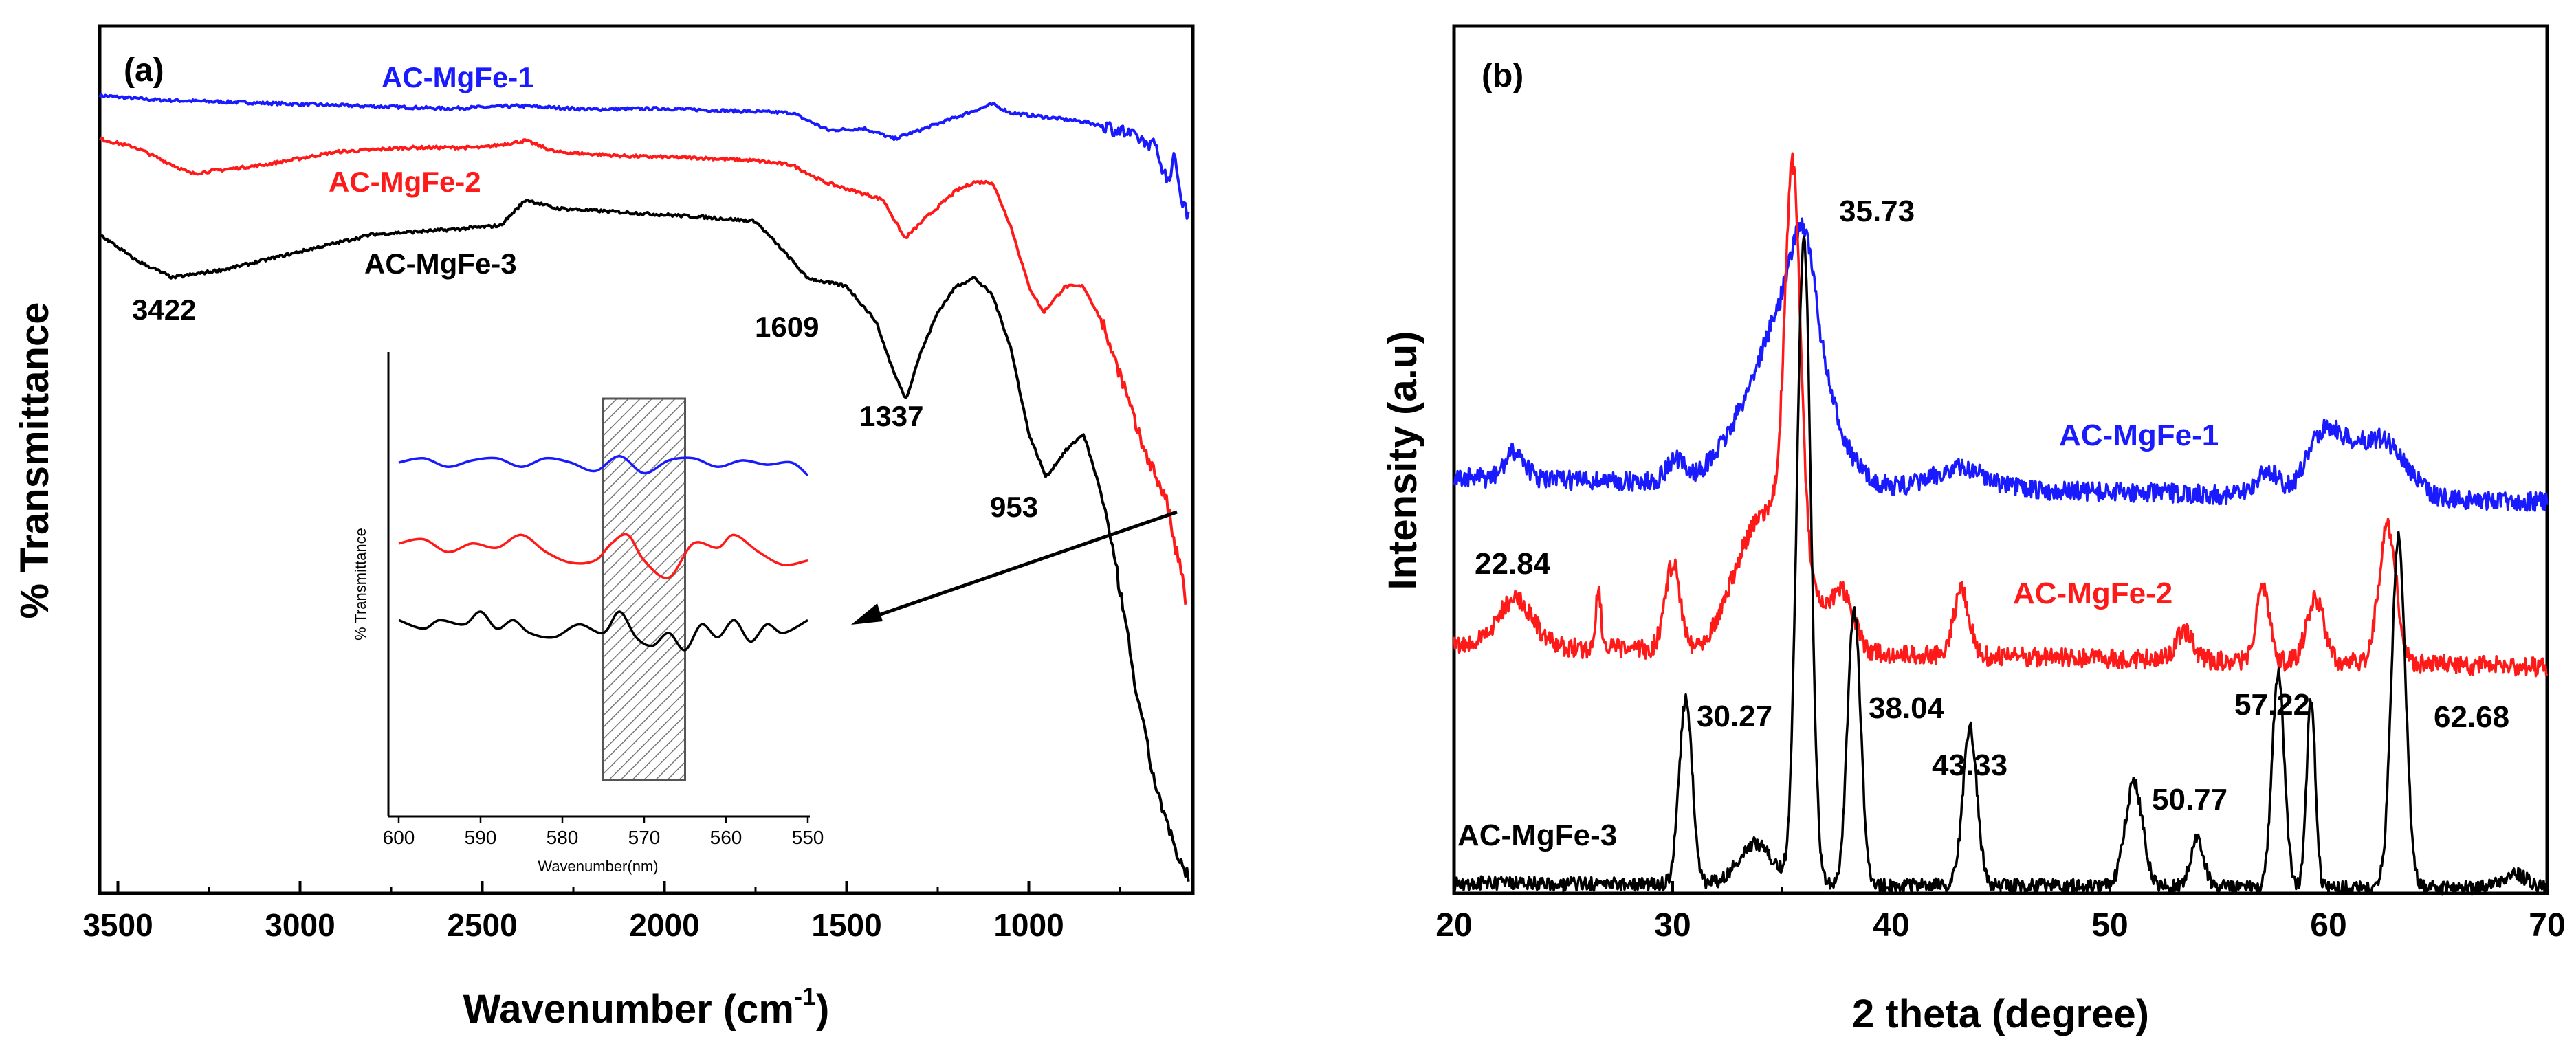  What do you see at coordinates (563, 837) in the screenshot?
I see `inset-x-tick-label-580: 580` at bounding box center [563, 837].